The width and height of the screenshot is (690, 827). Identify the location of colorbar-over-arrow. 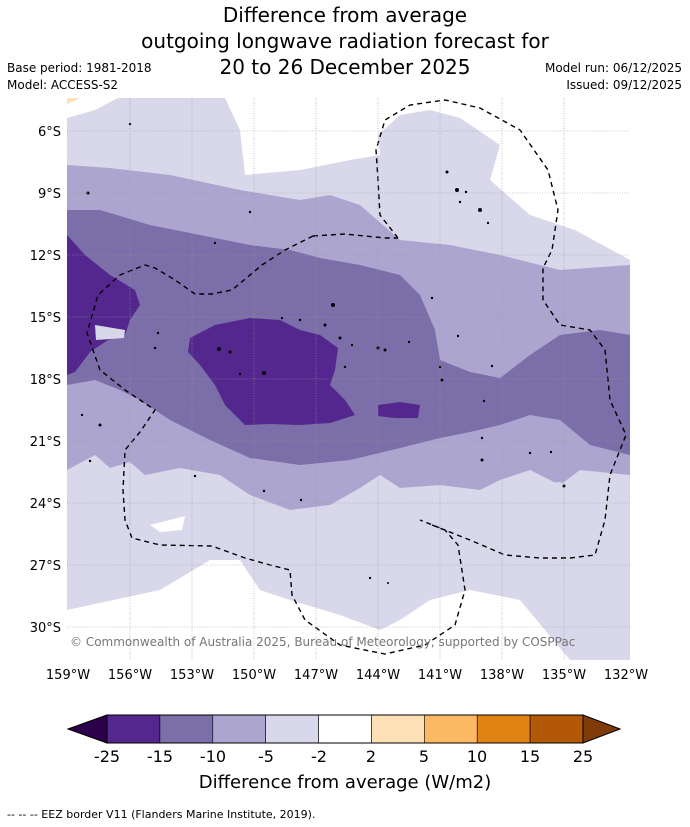
(602, 729).